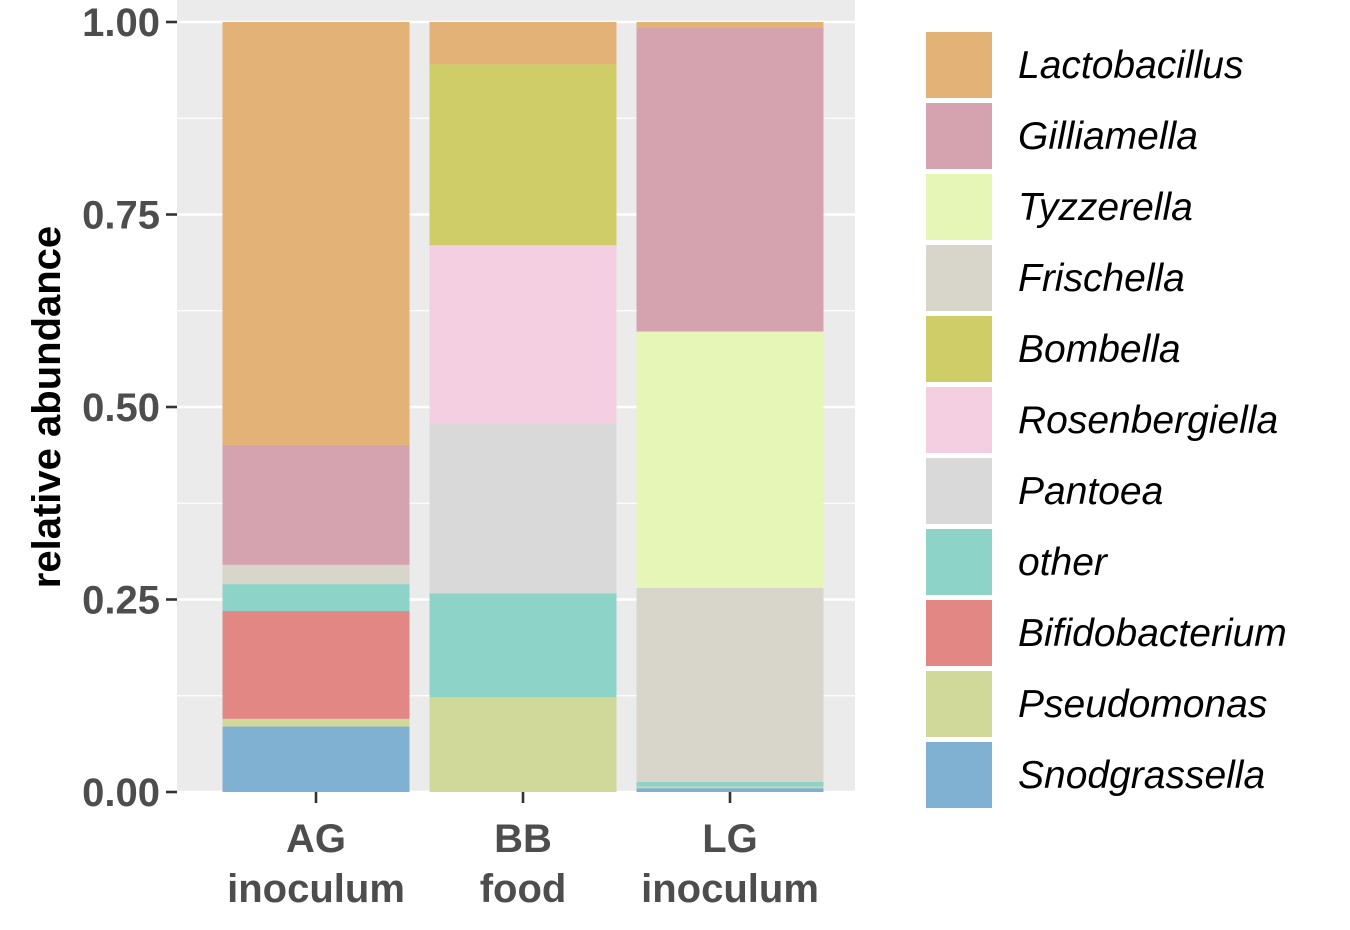 The image size is (1350, 930). Describe the element at coordinates (1108, 136) in the screenshot. I see `legend-label: Gilliamella` at that location.